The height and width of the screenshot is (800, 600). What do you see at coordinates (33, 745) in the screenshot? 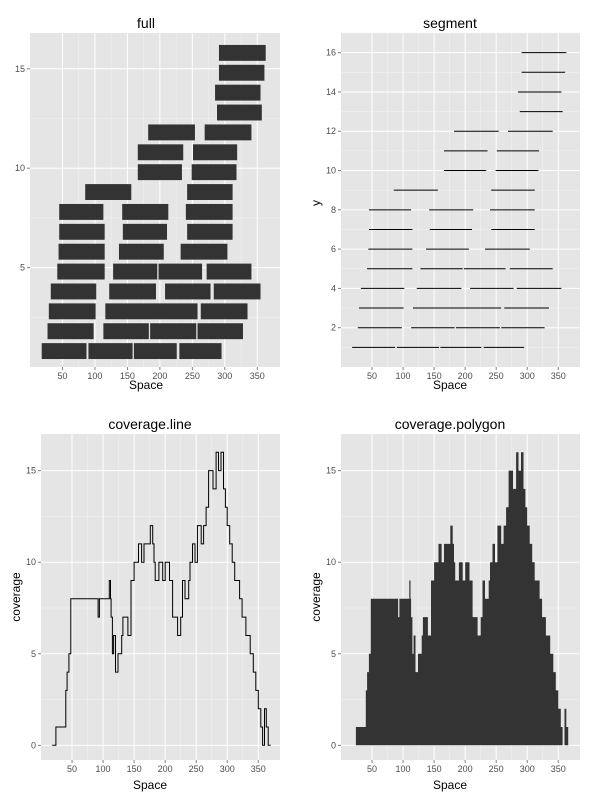
I see `coverage-line-ytick-label: 0` at bounding box center [33, 745].